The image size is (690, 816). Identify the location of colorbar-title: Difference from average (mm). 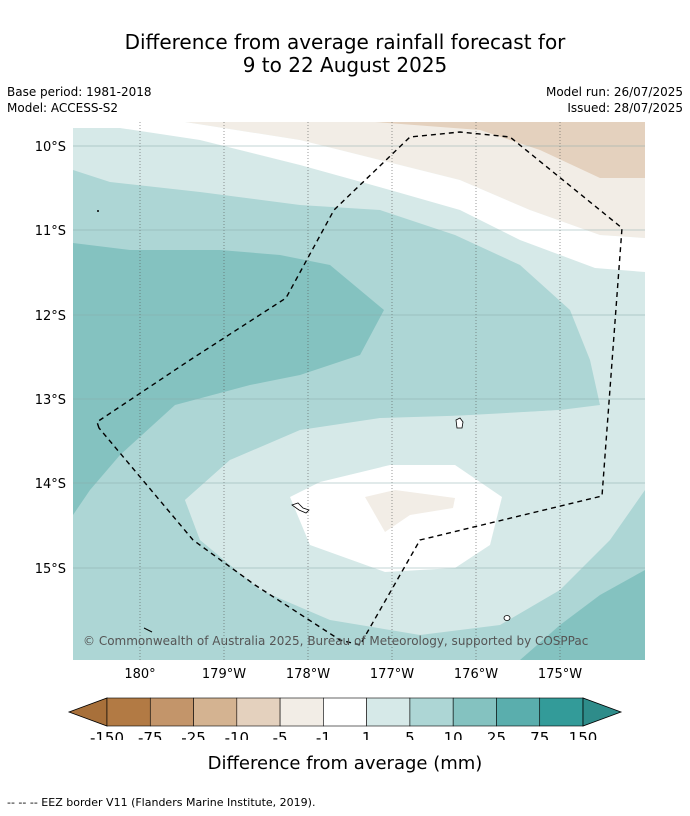
(345, 763).